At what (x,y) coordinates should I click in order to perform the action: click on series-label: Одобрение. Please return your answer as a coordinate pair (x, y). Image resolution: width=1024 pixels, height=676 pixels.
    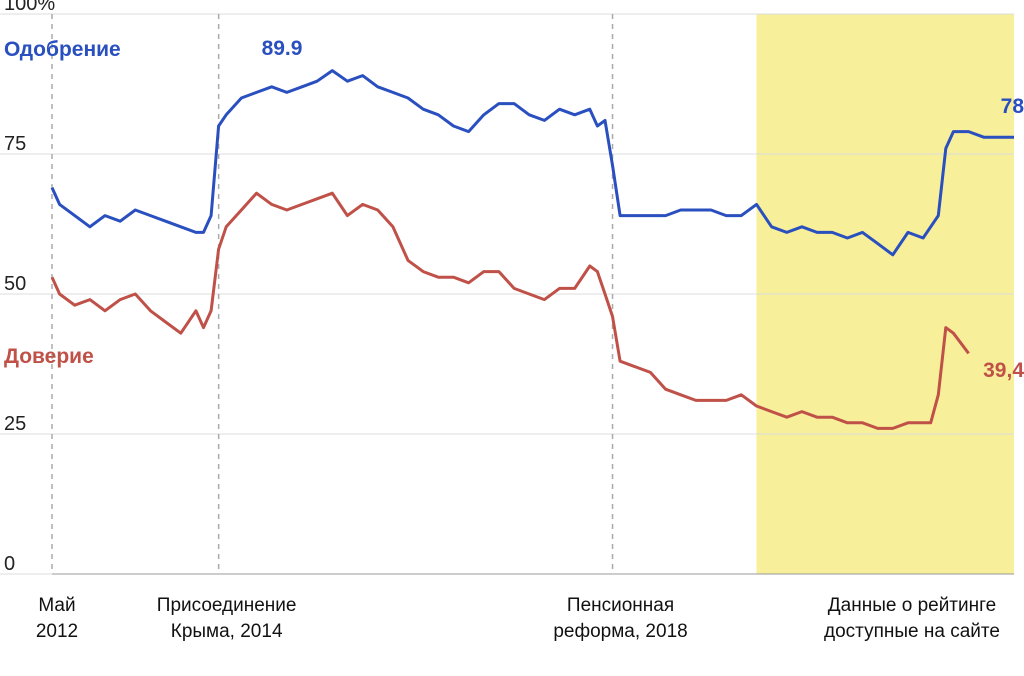
    Looking at the image, I should click on (62, 49).